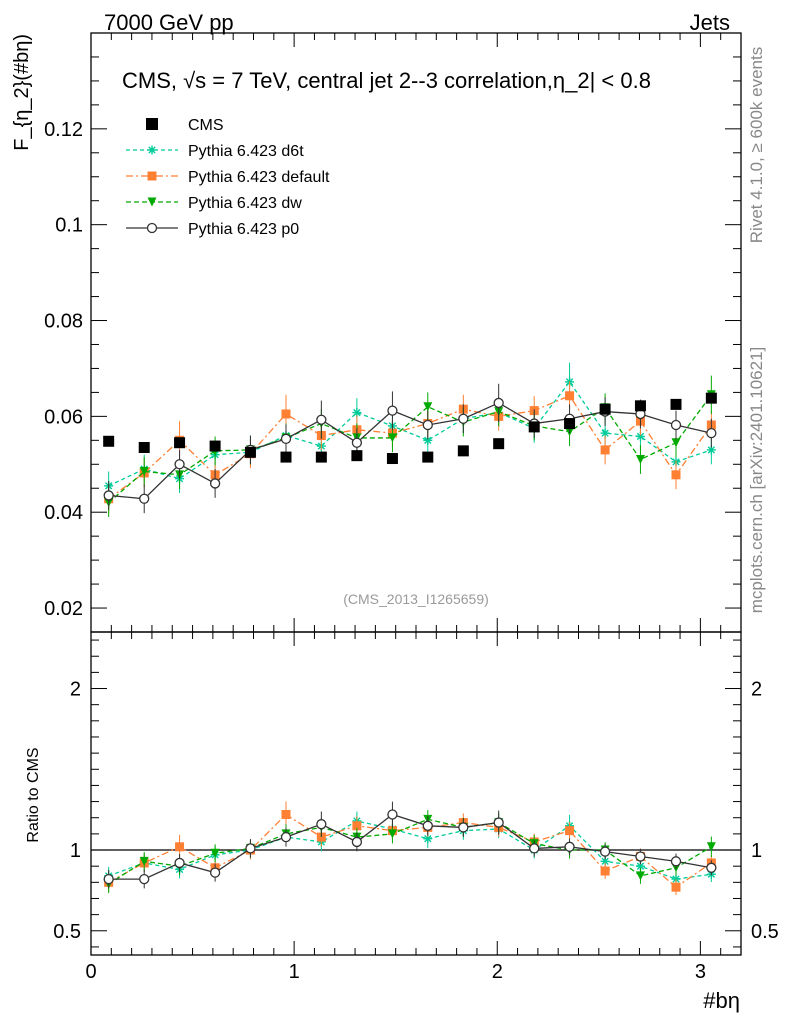 This screenshot has width=786, height=1024. What do you see at coordinates (756, 851) in the screenshot?
I see `ratio-tick-label-right: 1` at bounding box center [756, 851].